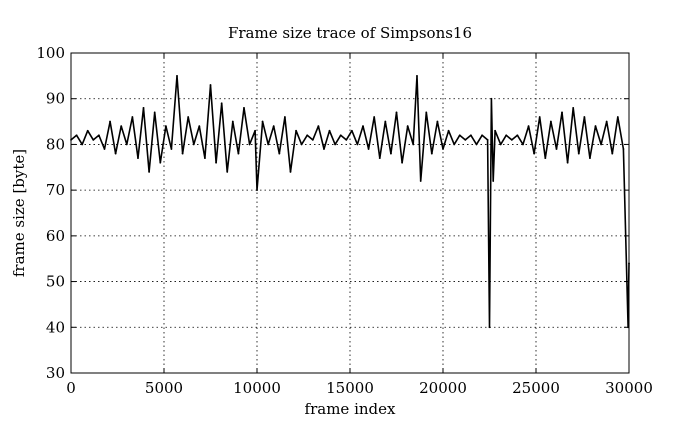 Image resolution: width=695 pixels, height=426 pixels. I want to click on y-tick-label: 100, so click(50, 53).